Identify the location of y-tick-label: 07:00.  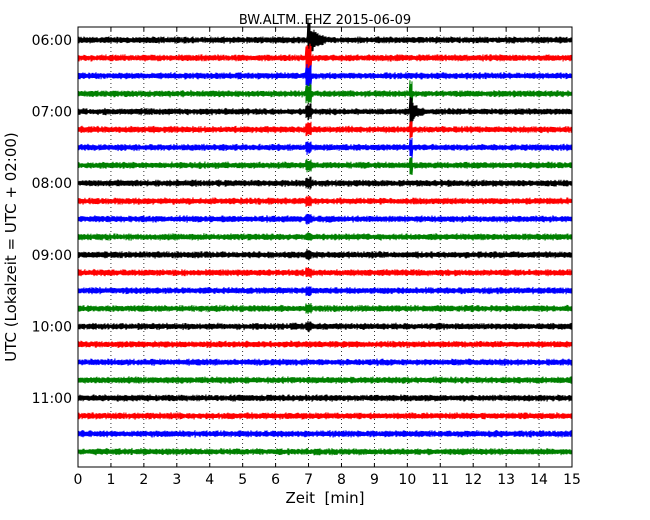
(52, 113).